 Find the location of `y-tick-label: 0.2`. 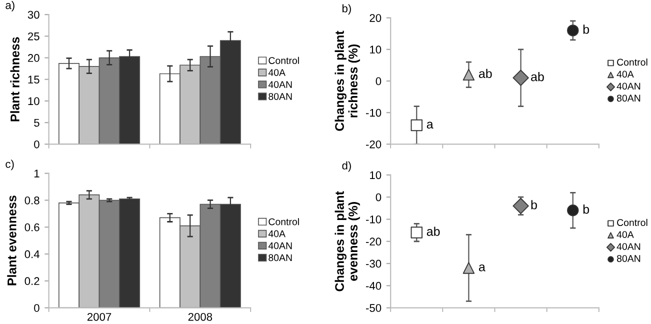

y-tick-label: 0.2 is located at coordinates (32, 281).